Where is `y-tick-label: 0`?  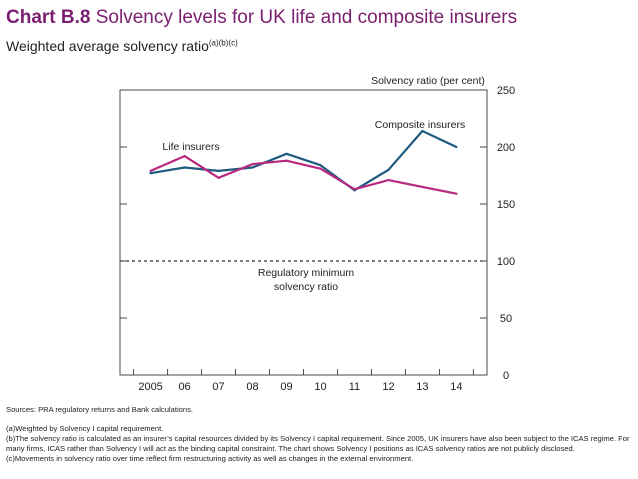
y-tick-label: 0 is located at coordinates (506, 376).